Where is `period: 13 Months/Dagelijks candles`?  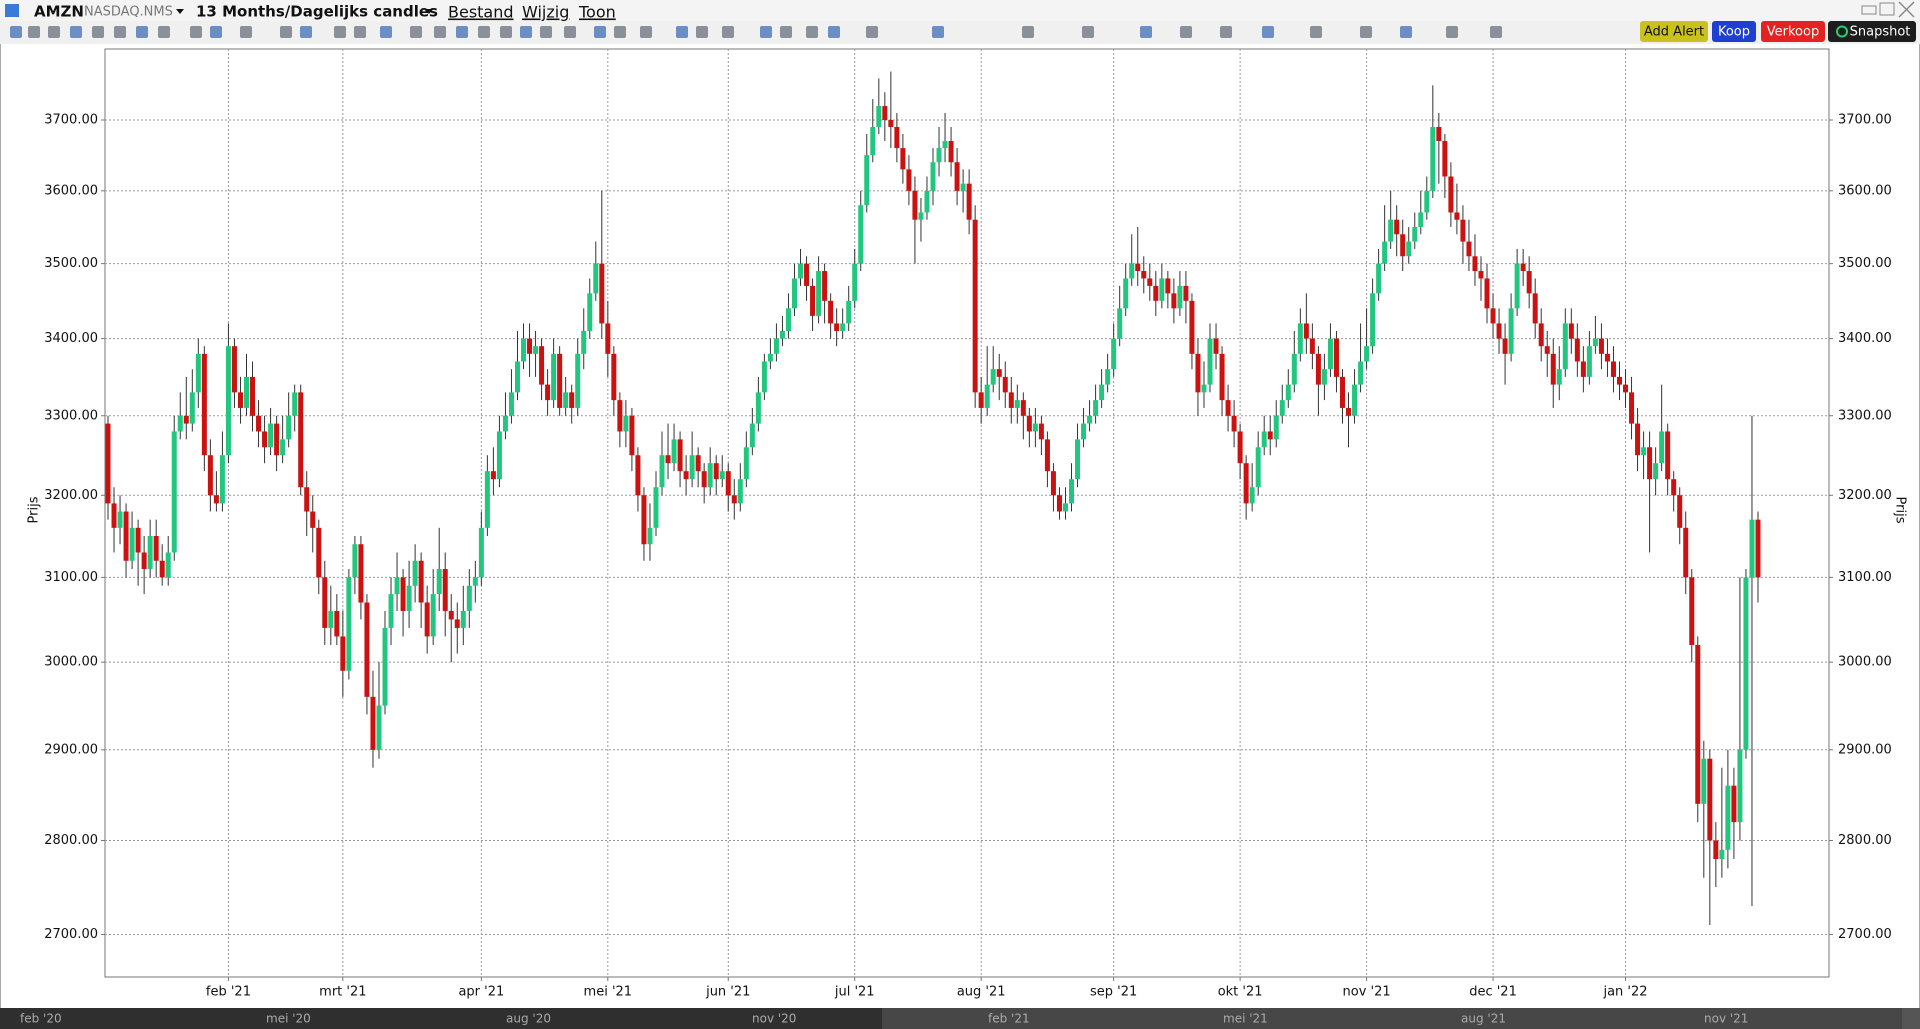 period: 13 Months/Dagelijks candles is located at coordinates (317, 12).